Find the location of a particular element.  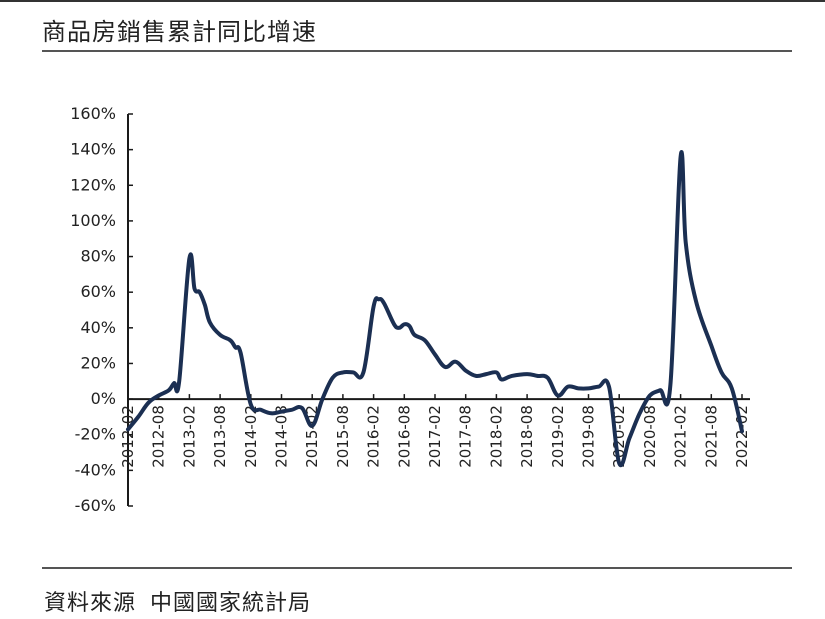

x-tick-label: 2016-08 is located at coordinates (404, 436).